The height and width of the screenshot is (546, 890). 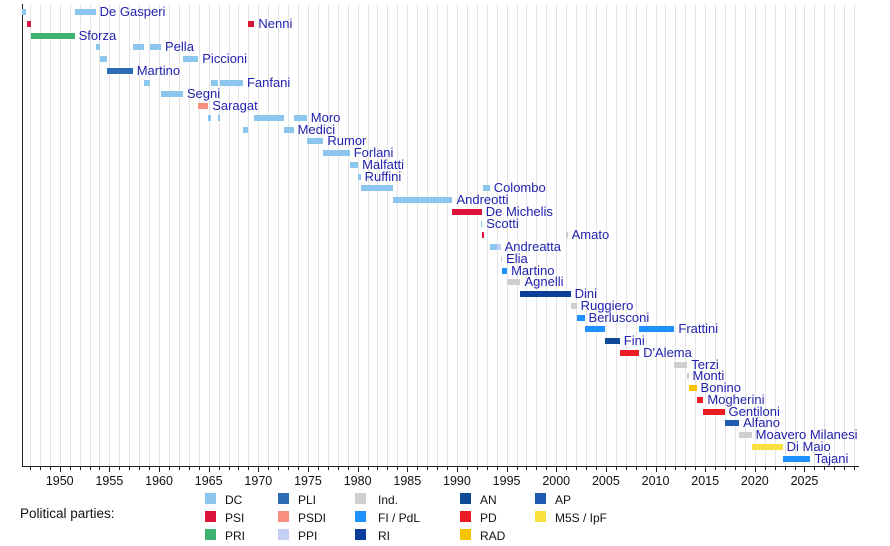 I want to click on minister-label: Agnelli, so click(x=544, y=282).